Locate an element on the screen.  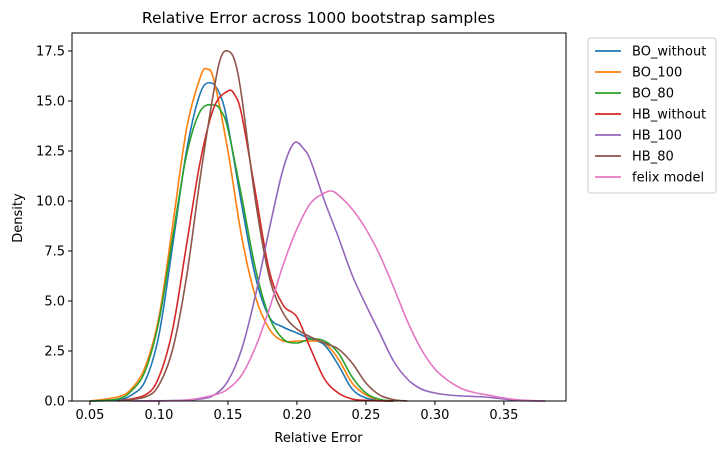
y-tick-label: 17.5 is located at coordinates (50, 52).